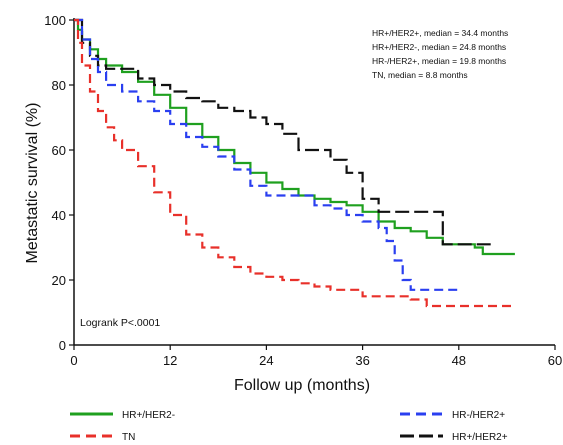  Describe the element at coordinates (480, 437) in the screenshot. I see `legend-label-hr-pos-her2-pos: HR+/HER2+` at that location.